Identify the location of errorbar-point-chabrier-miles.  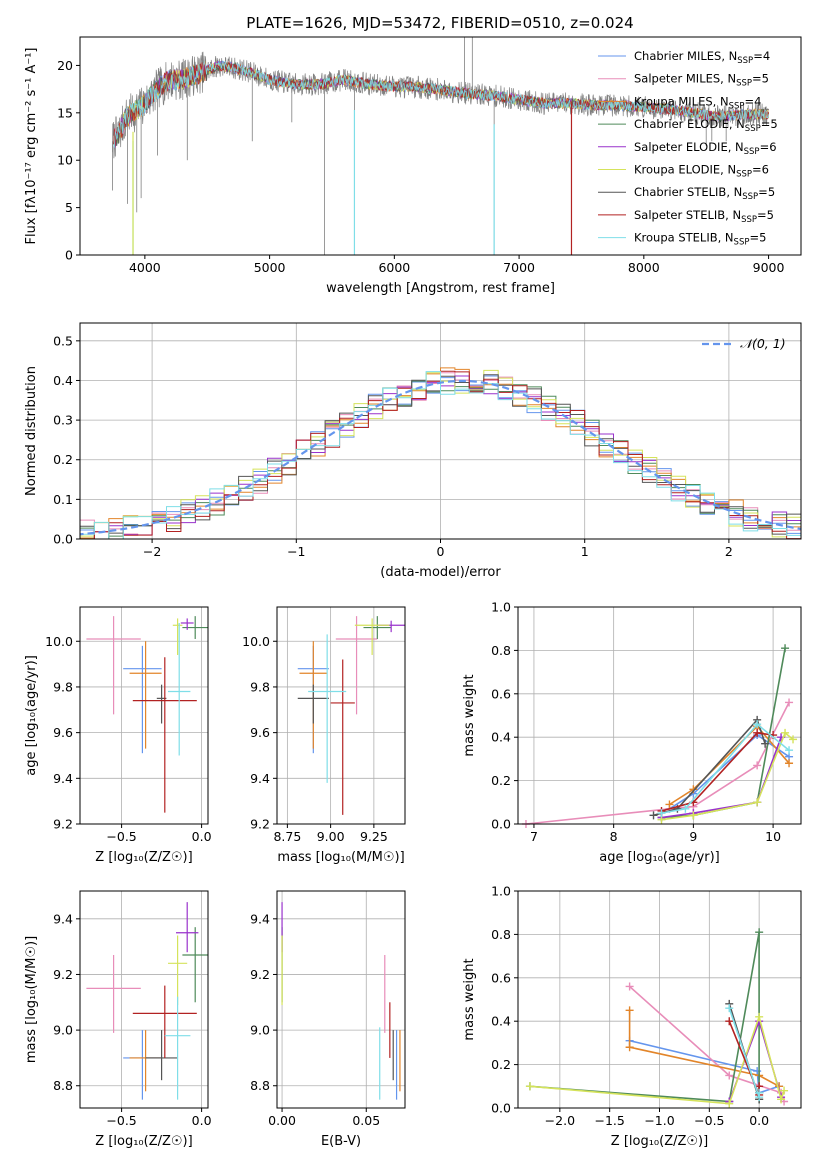
(142, 699).